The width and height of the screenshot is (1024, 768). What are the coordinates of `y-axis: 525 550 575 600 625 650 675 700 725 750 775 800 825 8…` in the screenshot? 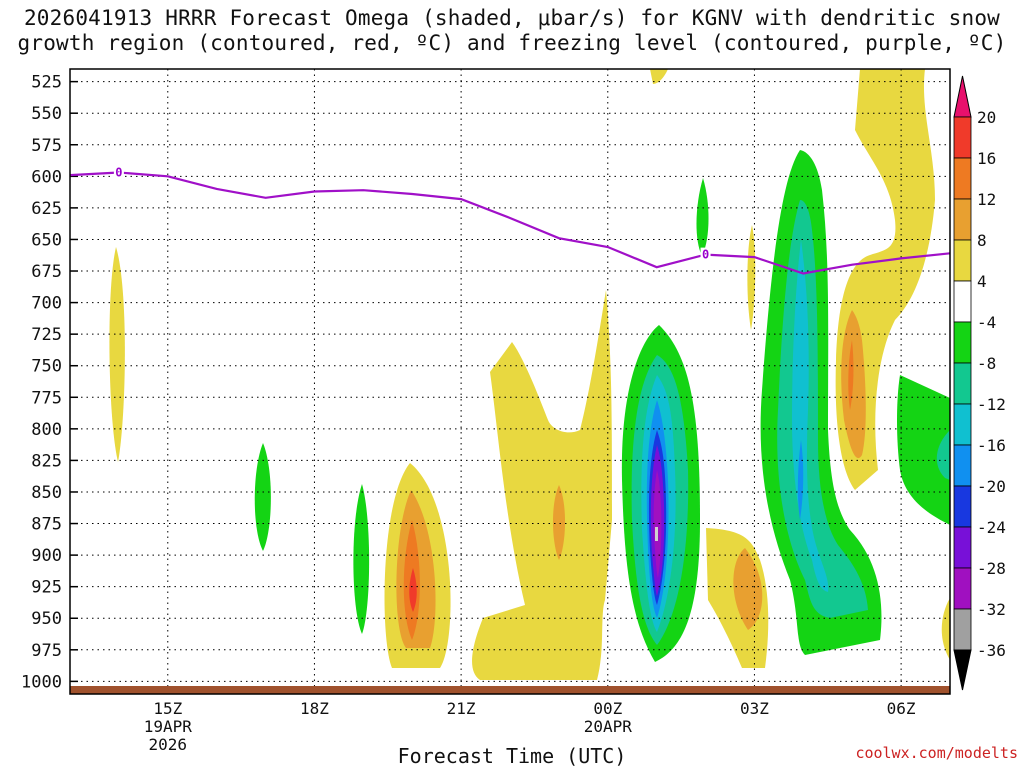 It's located at (49, 382).